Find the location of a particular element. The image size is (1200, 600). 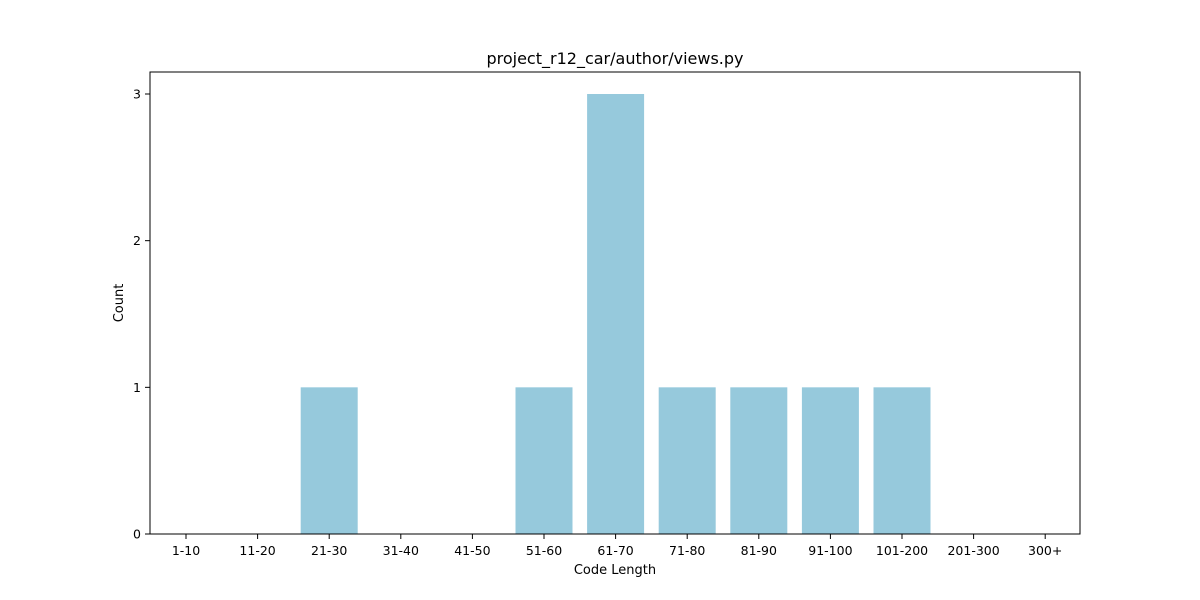

x-tick-label: 71-80 is located at coordinates (687, 550).